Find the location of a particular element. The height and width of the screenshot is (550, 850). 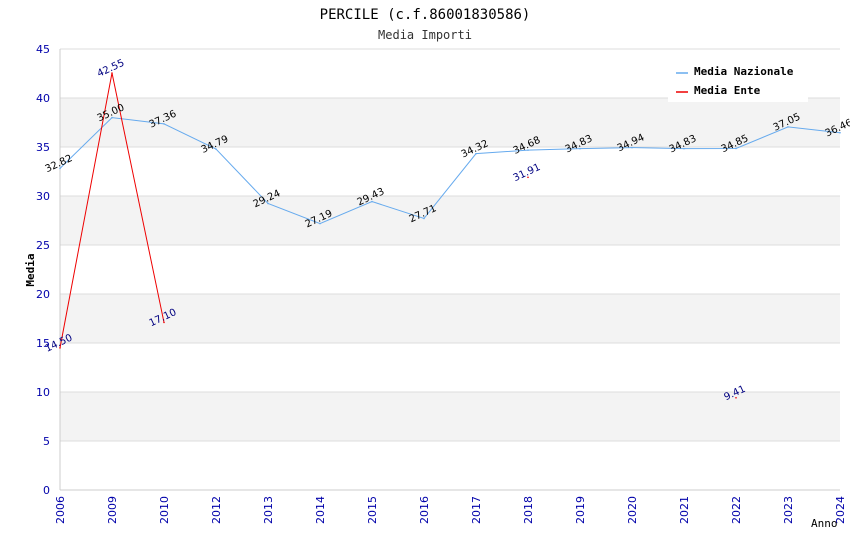

x-tick-label: 2024 is located at coordinates (840, 510).